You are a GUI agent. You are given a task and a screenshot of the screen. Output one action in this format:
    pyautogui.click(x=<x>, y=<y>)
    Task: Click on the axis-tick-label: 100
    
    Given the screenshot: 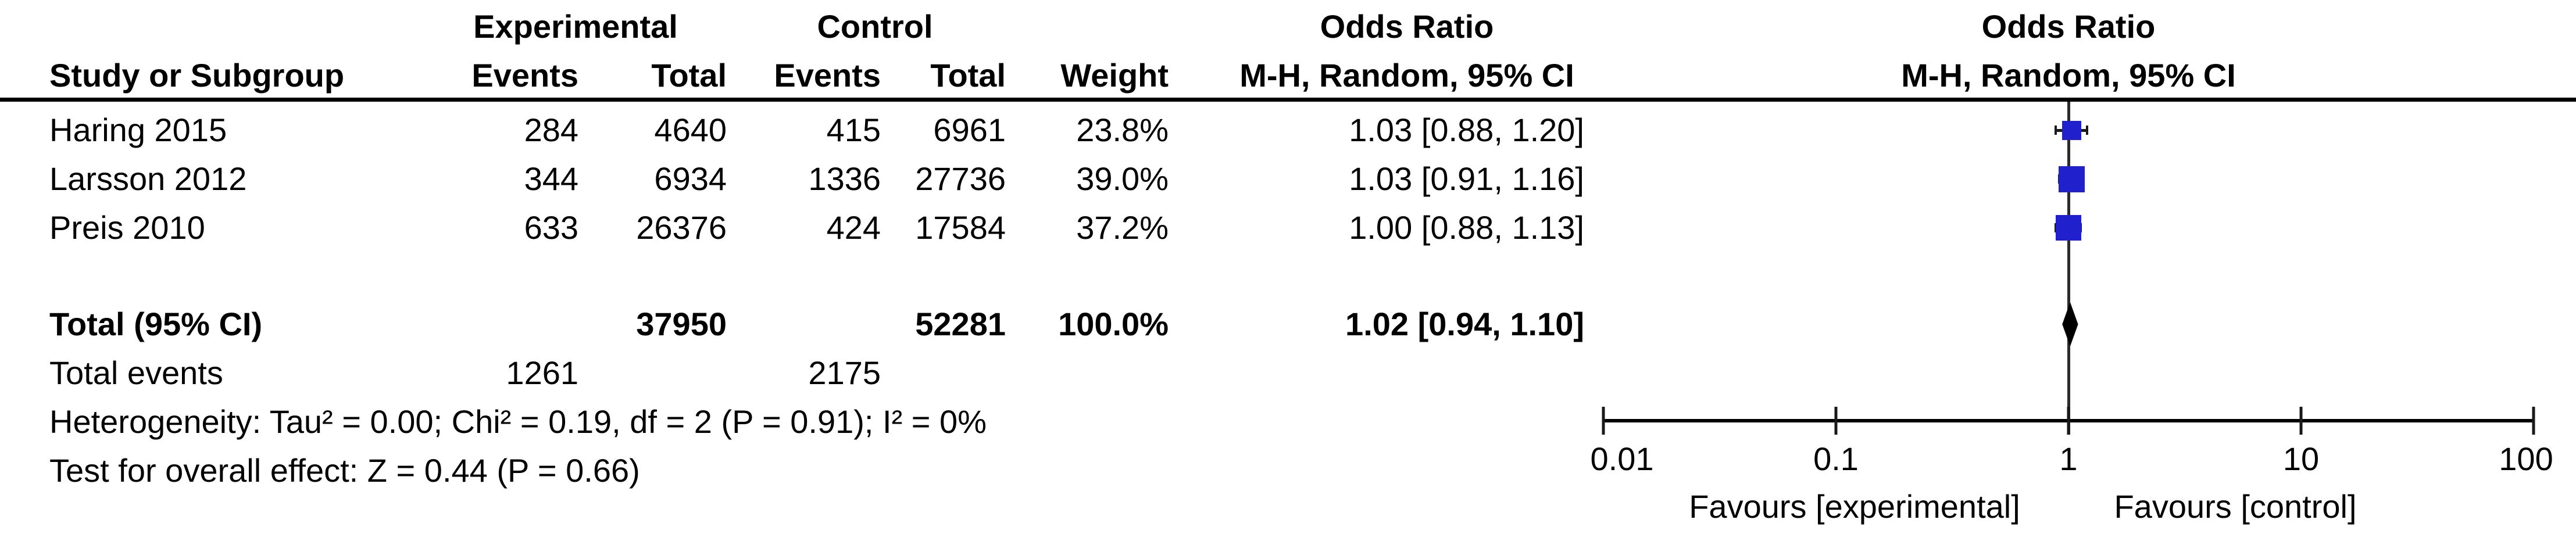 What is the action you would take?
    pyautogui.click(x=2526, y=459)
    